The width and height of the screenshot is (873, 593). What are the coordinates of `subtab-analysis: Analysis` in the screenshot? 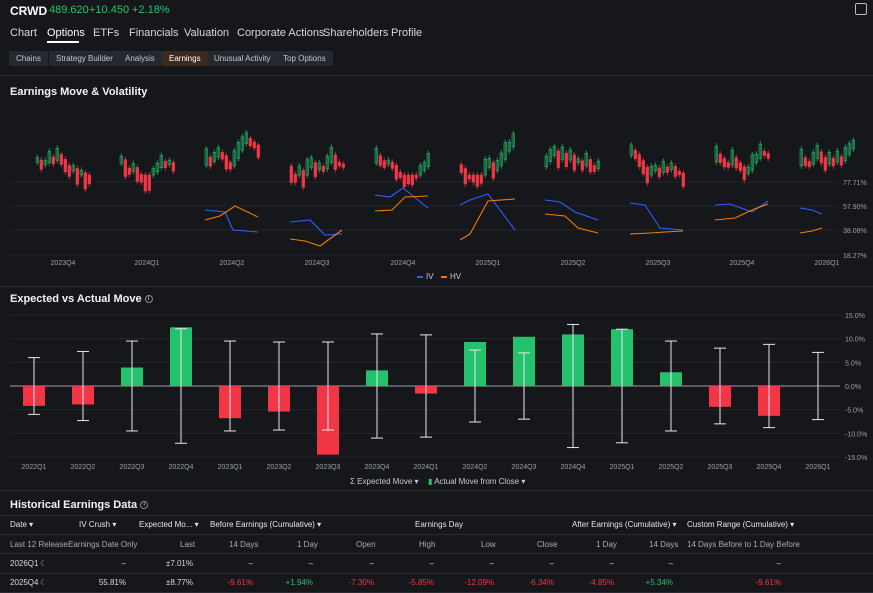 It's located at (140, 58).